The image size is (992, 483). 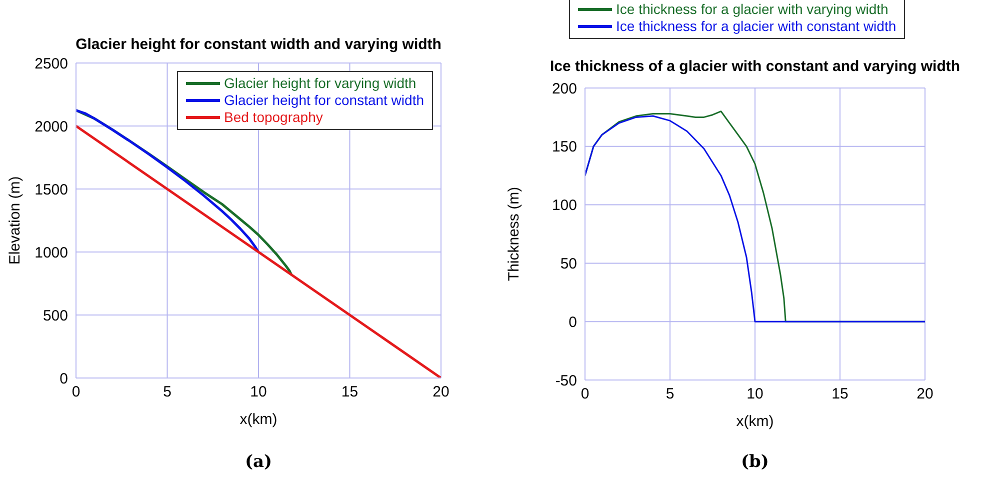 What do you see at coordinates (324, 100) in the screenshot?
I see `legend-label: Glacier height for constant width` at bounding box center [324, 100].